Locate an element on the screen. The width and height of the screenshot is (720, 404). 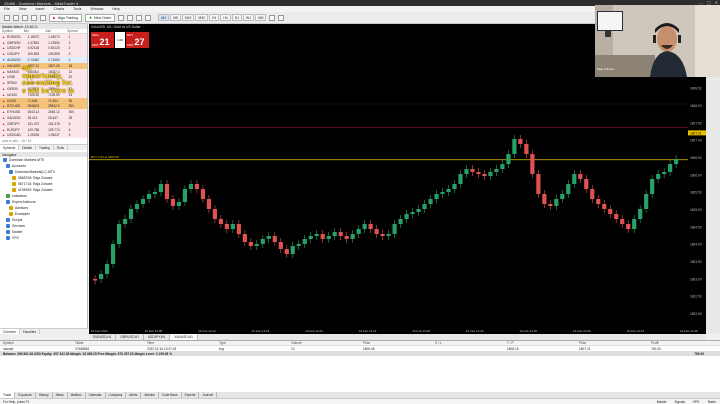
tab-calendar: Calendar is located at coordinates (96, 395).